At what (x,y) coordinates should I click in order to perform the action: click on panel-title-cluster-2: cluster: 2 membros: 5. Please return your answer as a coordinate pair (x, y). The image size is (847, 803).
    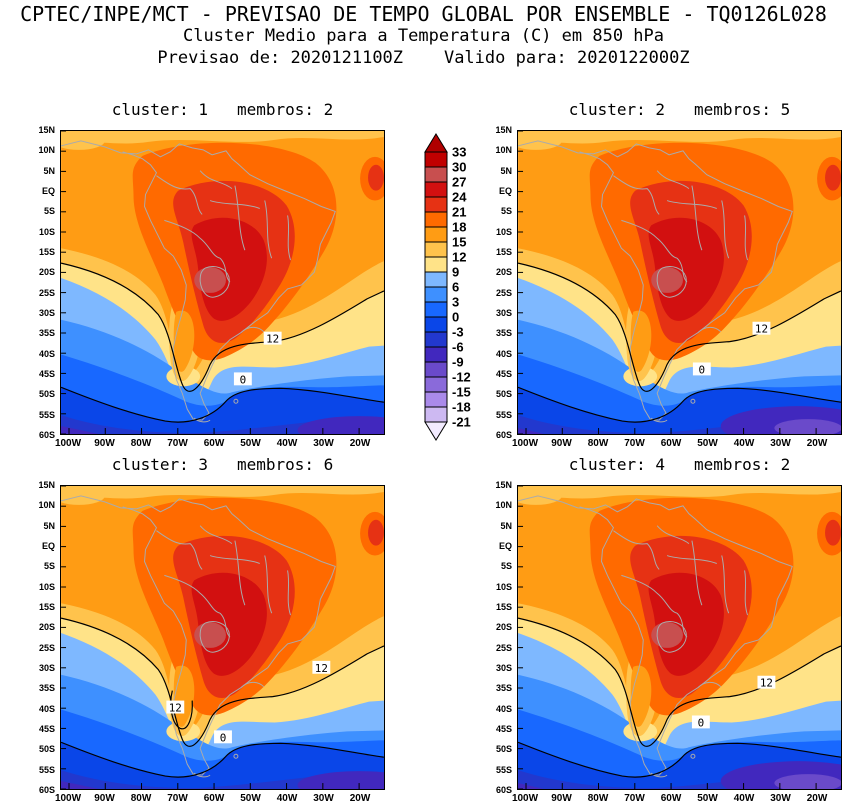
    Looking at the image, I should click on (679, 109).